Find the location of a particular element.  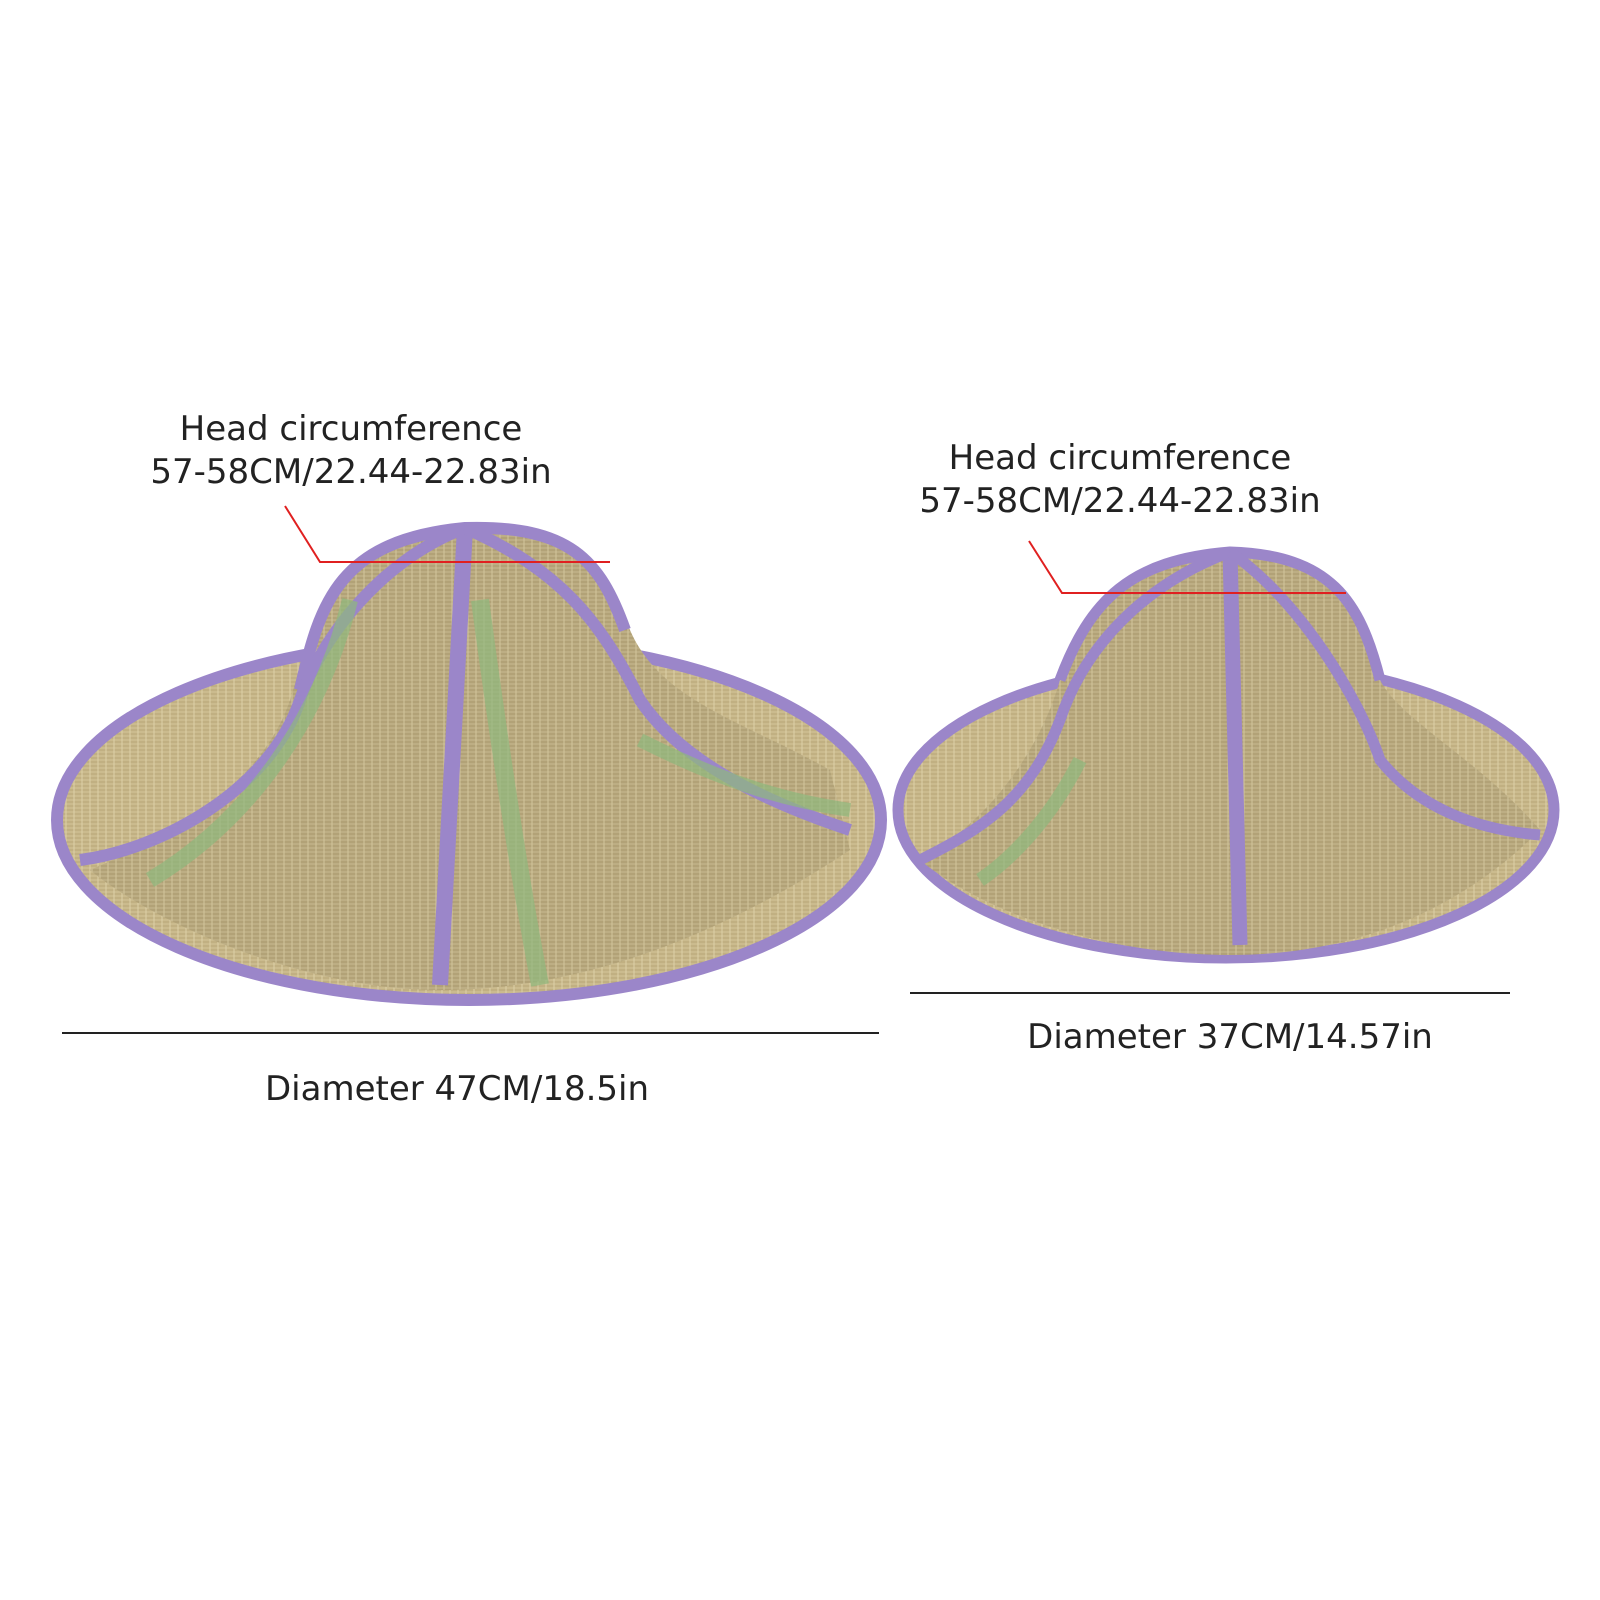

left-head-circumference-label: Head circumference 57-58CM/22.44-22.83in is located at coordinates (350, 451).